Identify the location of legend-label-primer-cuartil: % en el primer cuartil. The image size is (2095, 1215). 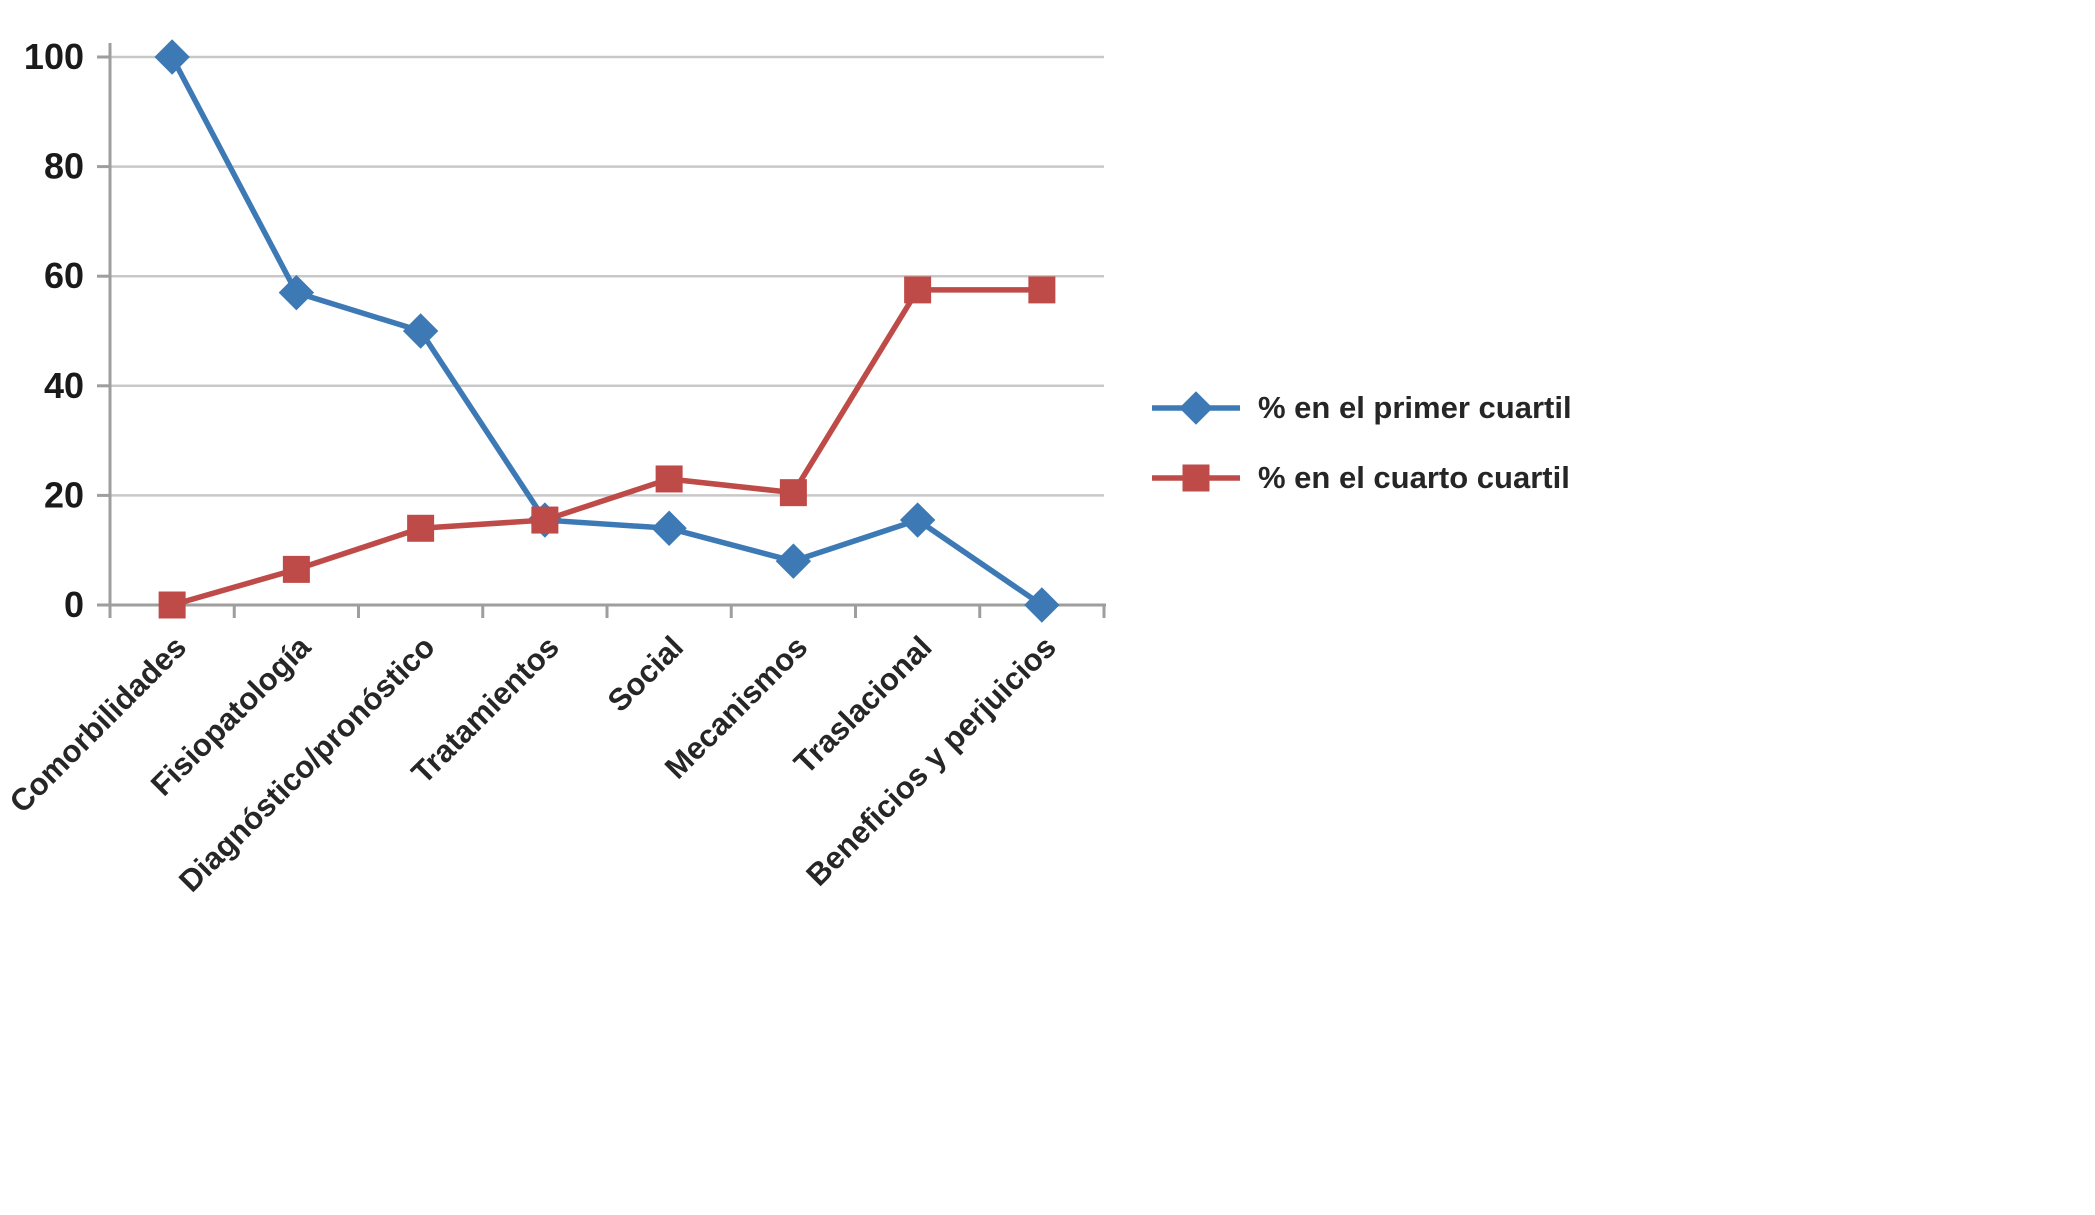
(1415, 407).